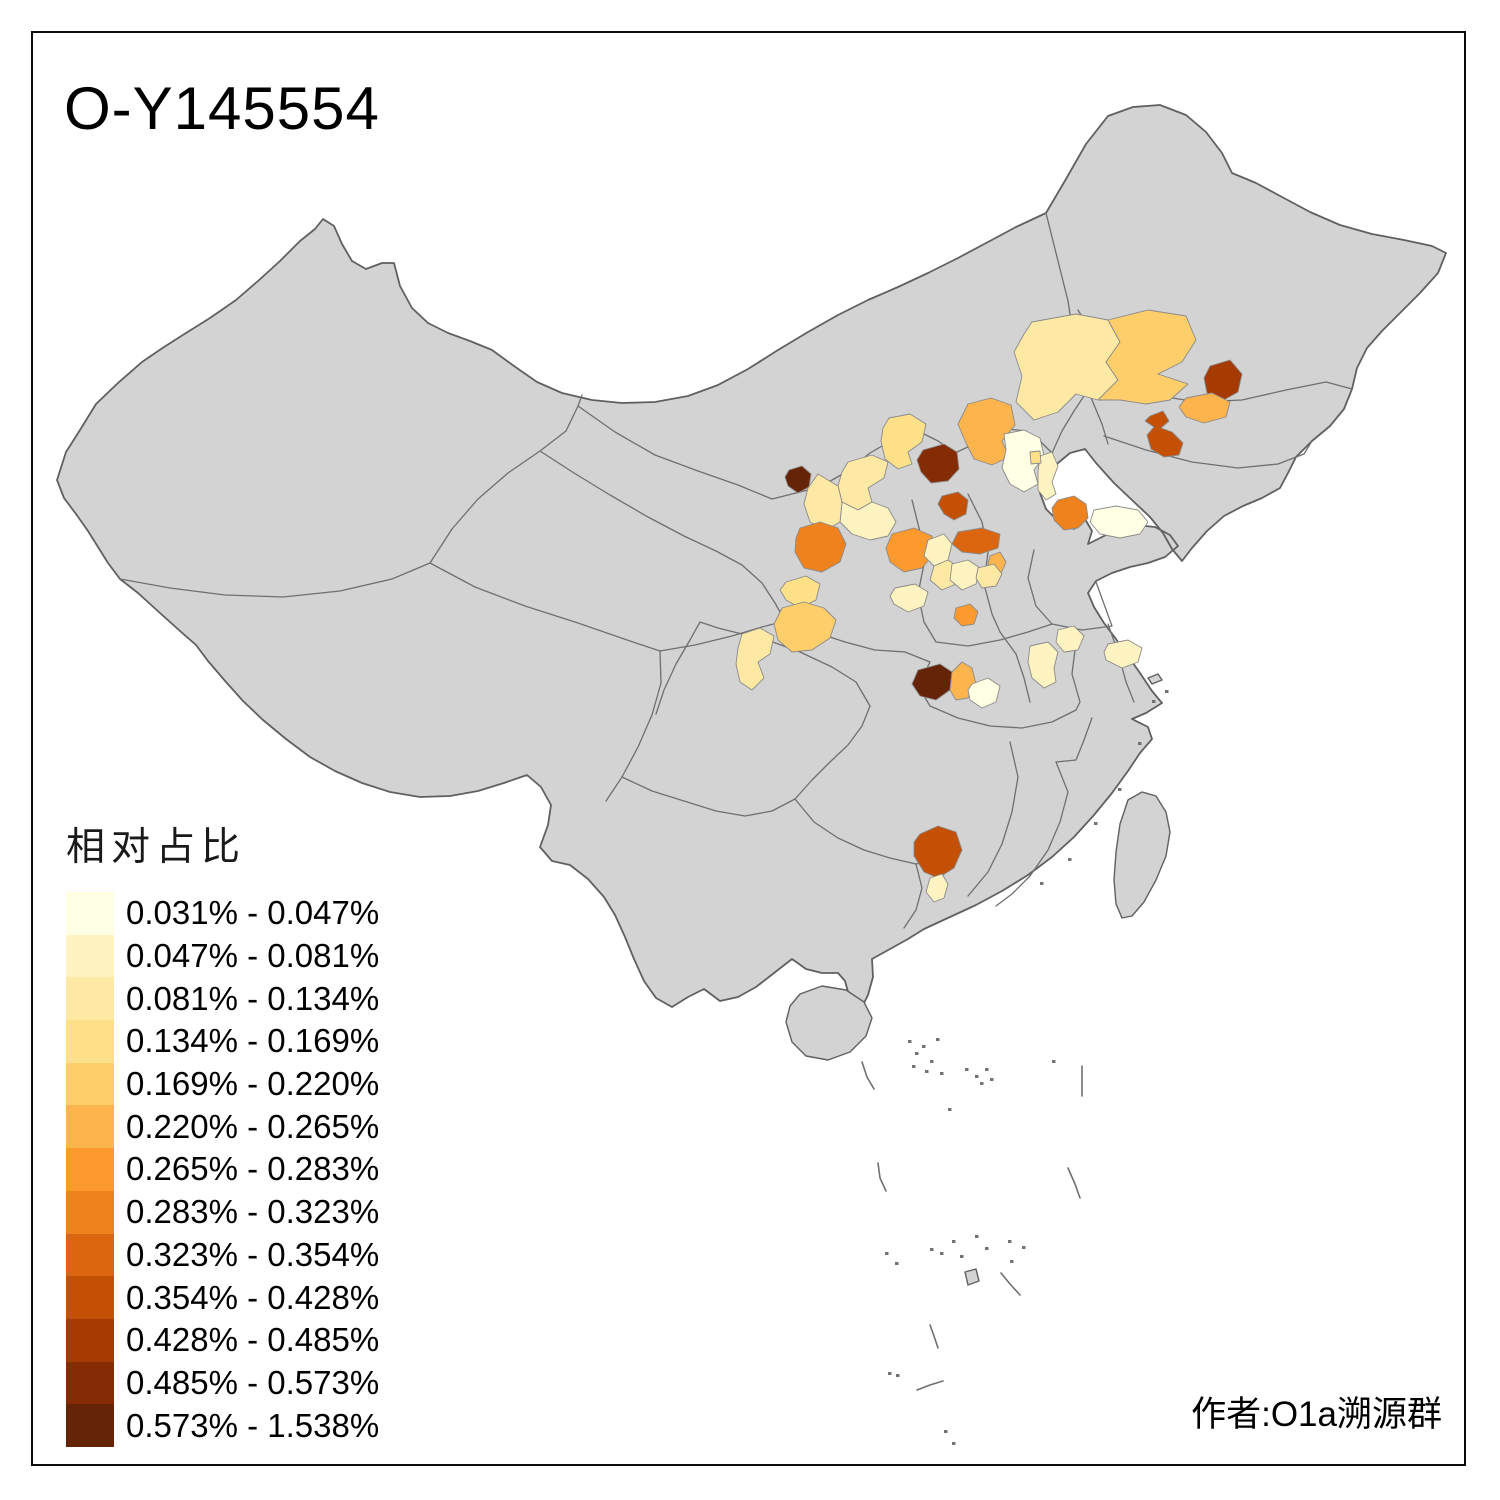 This screenshot has width=1500, height=1500. What do you see at coordinates (222, 1425) in the screenshot?
I see `legend-row: 0.573% - 1.538%` at bounding box center [222, 1425].